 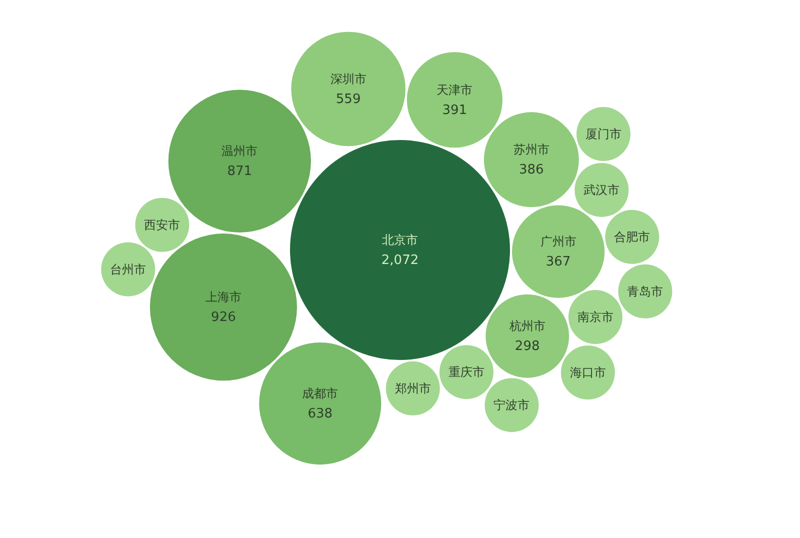 What do you see at coordinates (588, 373) in the screenshot?
I see `category-label: 海口市` at bounding box center [588, 373].